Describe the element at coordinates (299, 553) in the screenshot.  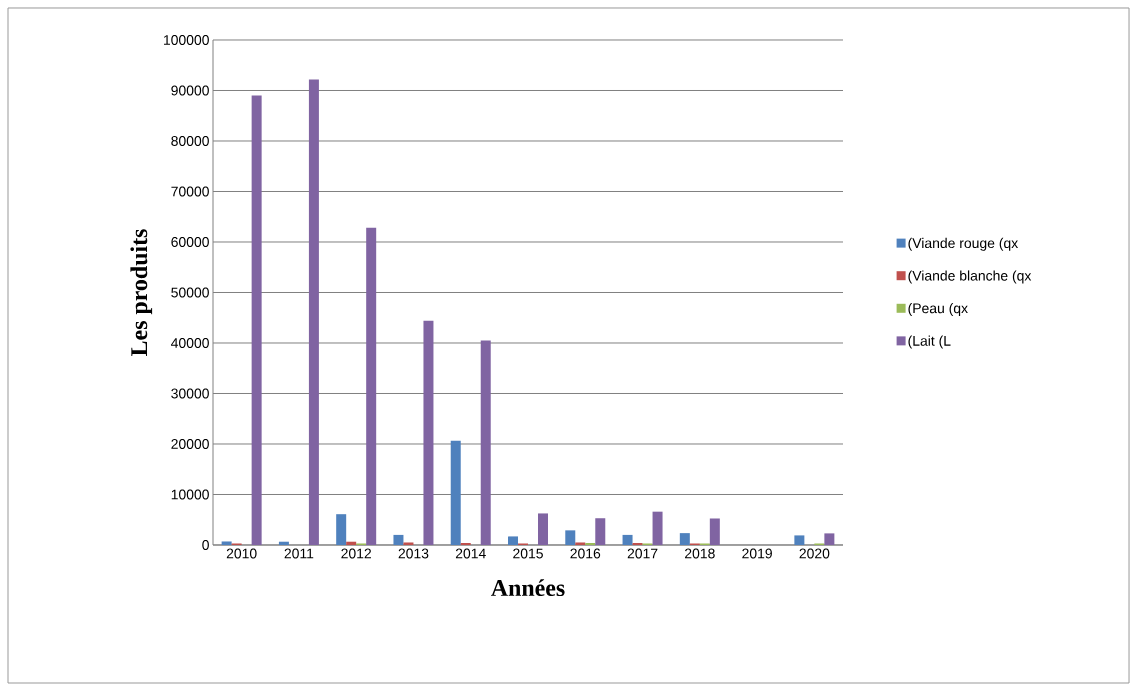
I see `x-tick-label: 2011` at that location.